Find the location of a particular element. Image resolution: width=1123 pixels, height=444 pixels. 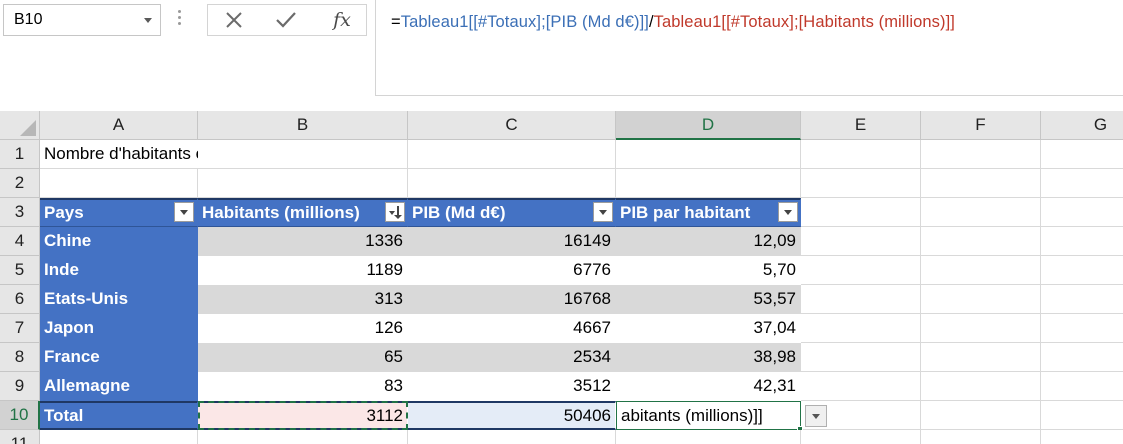

table-cell-habitants: 313 is located at coordinates (303, 299).